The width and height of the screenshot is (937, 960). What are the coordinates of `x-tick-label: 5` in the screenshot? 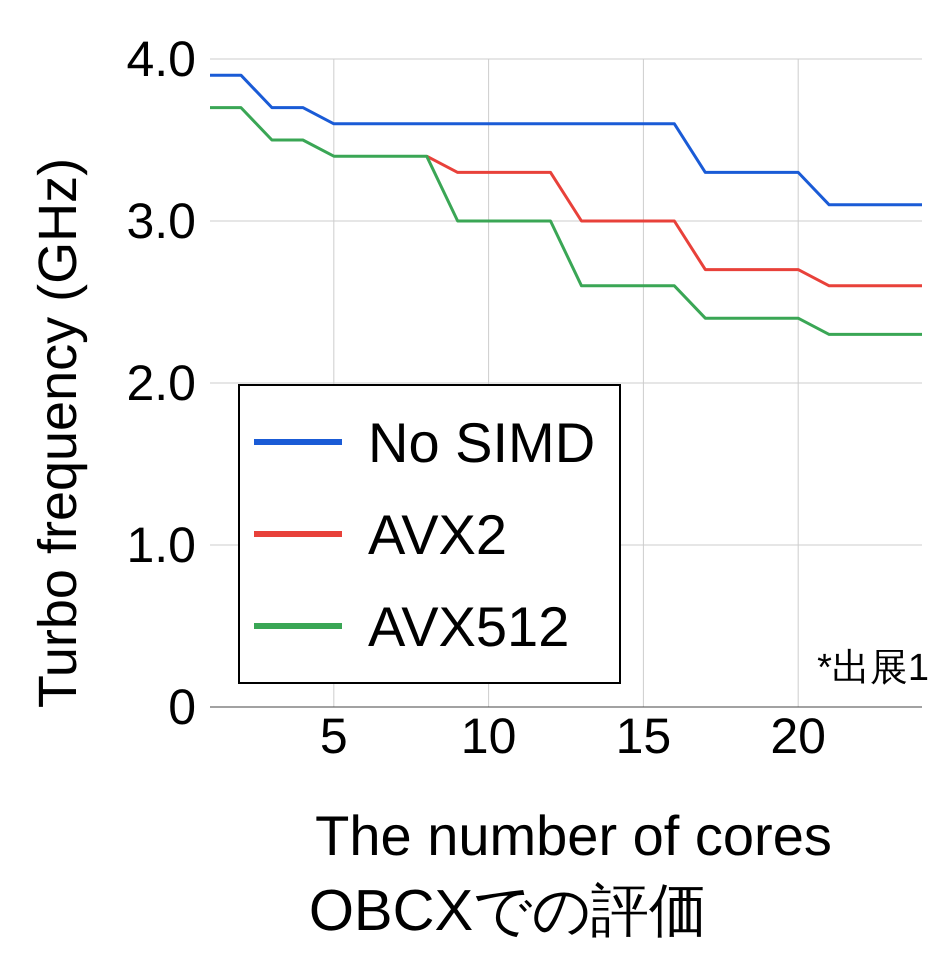 It's located at (334, 736).